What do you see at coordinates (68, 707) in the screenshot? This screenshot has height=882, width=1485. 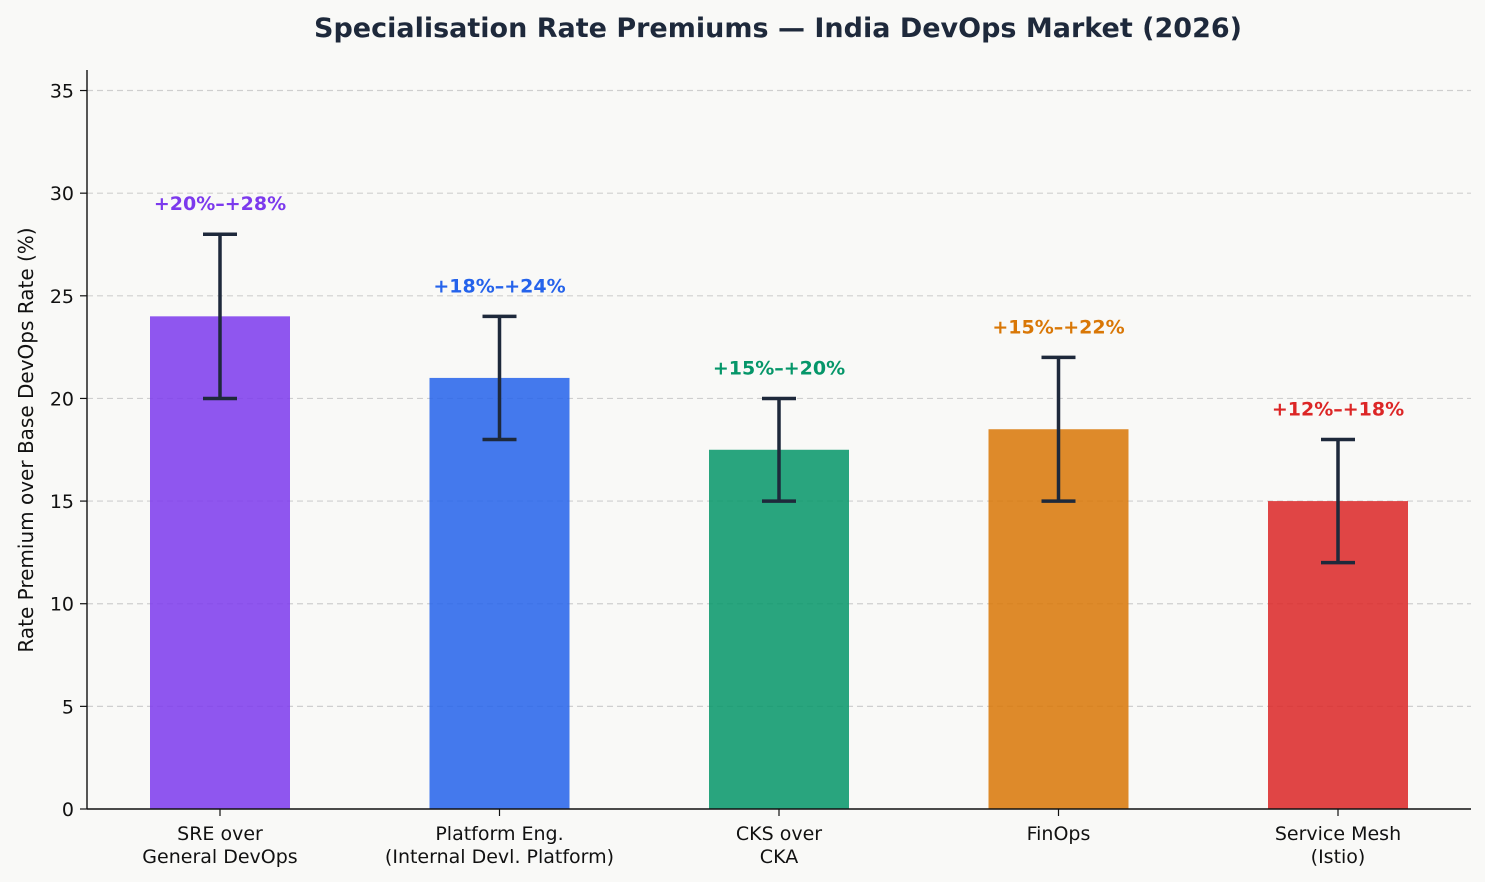 I see `y-tick-label: 5` at bounding box center [68, 707].